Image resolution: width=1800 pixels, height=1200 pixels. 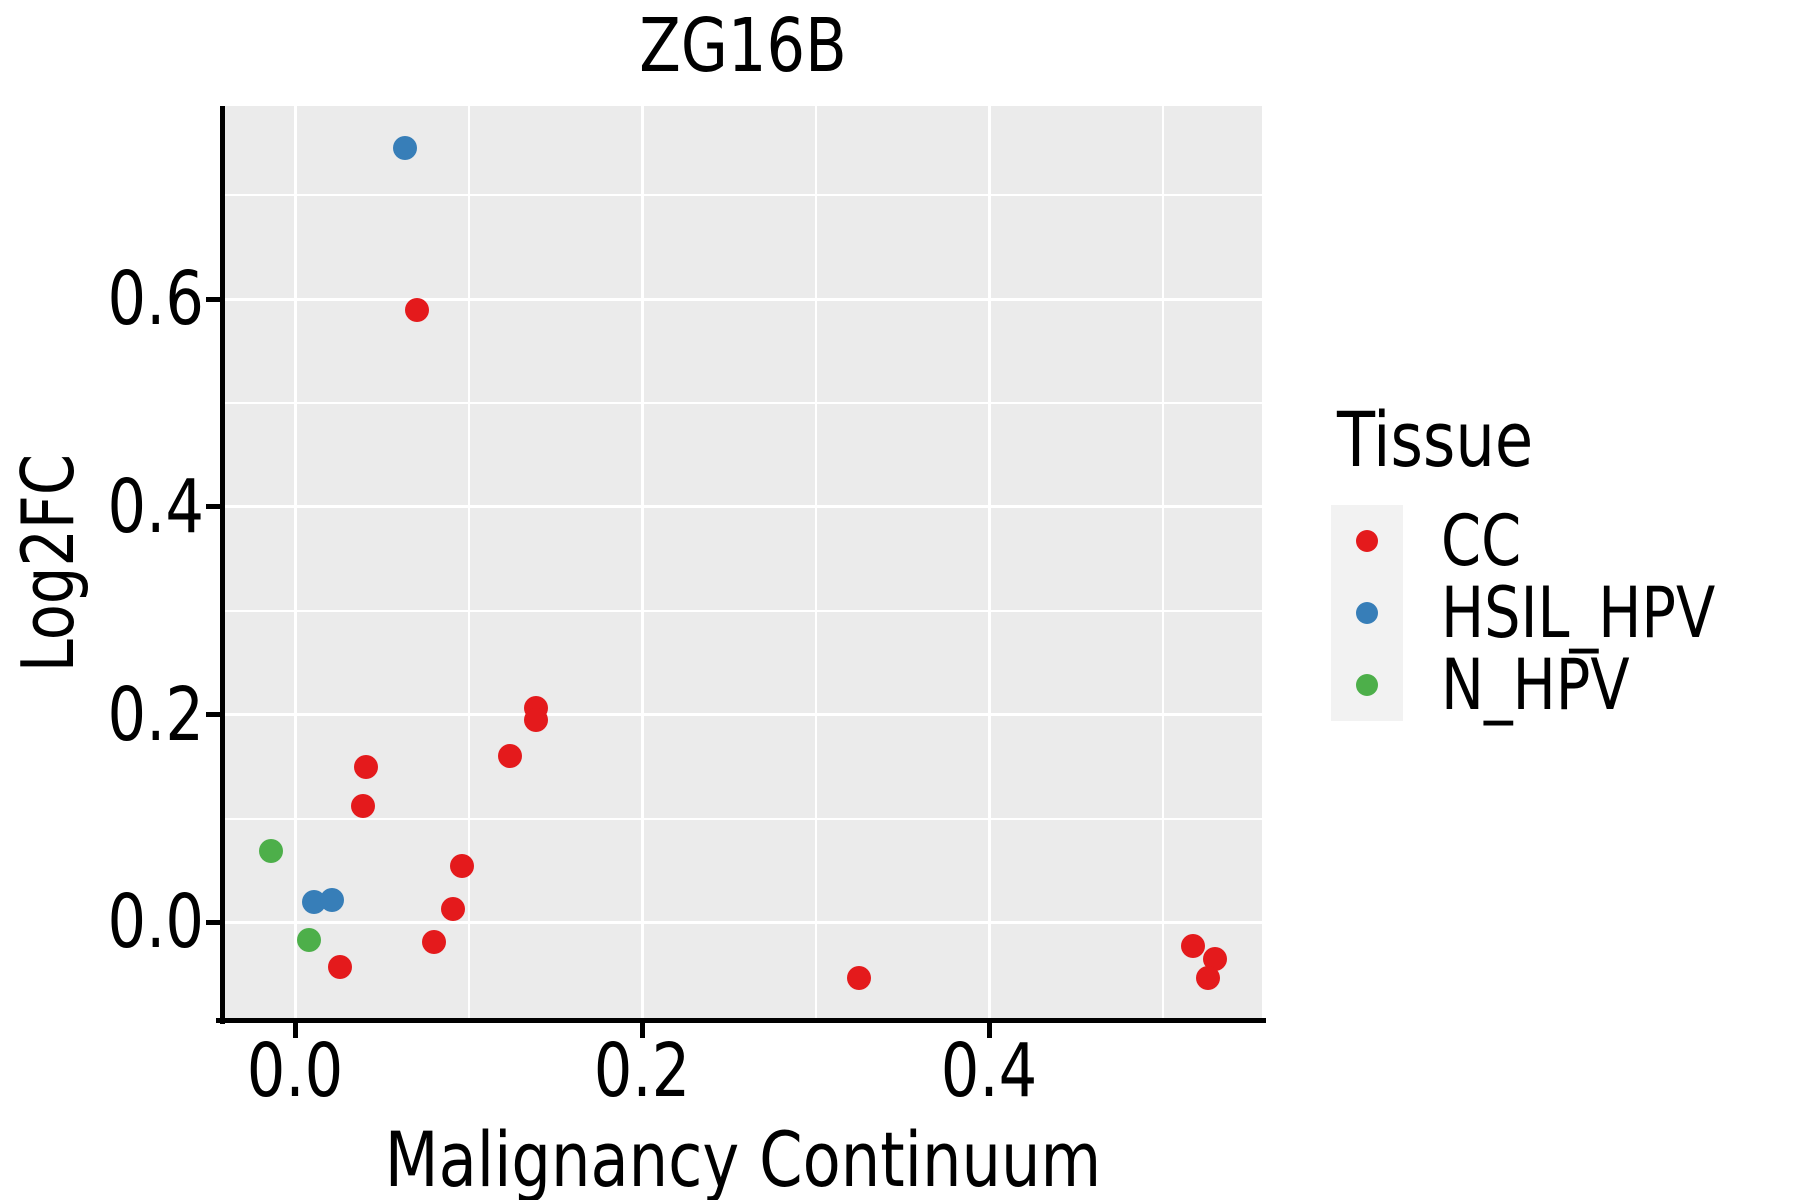 I want to click on legend-rows: CC HSIL_HPV N_HPV, so click(x=1553, y=613).